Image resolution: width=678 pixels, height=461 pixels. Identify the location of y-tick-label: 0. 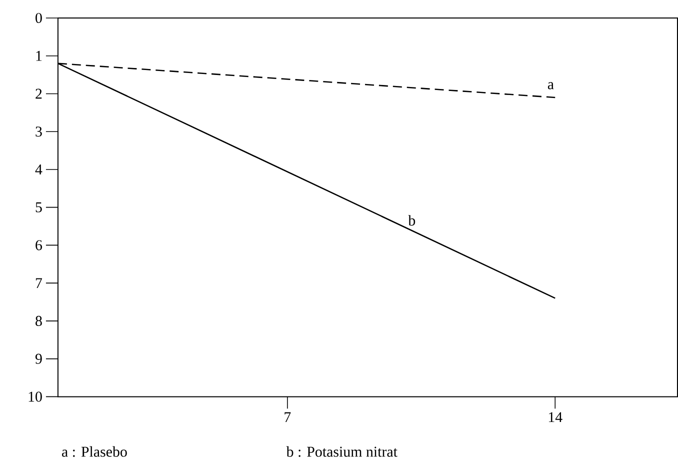
(39, 18).